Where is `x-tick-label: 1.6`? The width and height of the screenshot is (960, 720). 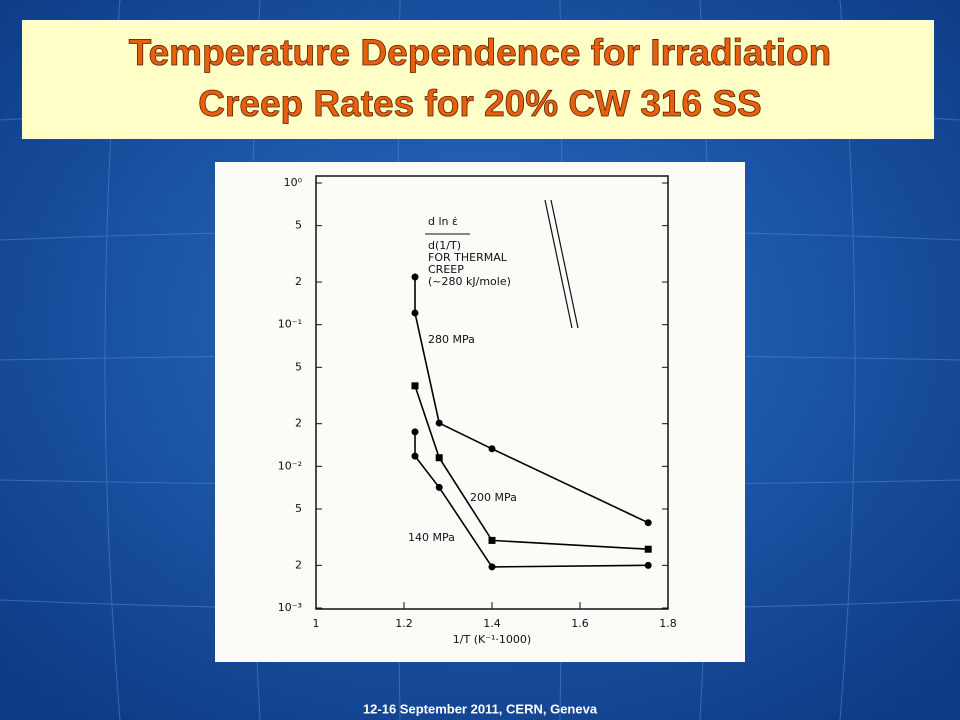 x-tick-label: 1.6 is located at coordinates (580, 623).